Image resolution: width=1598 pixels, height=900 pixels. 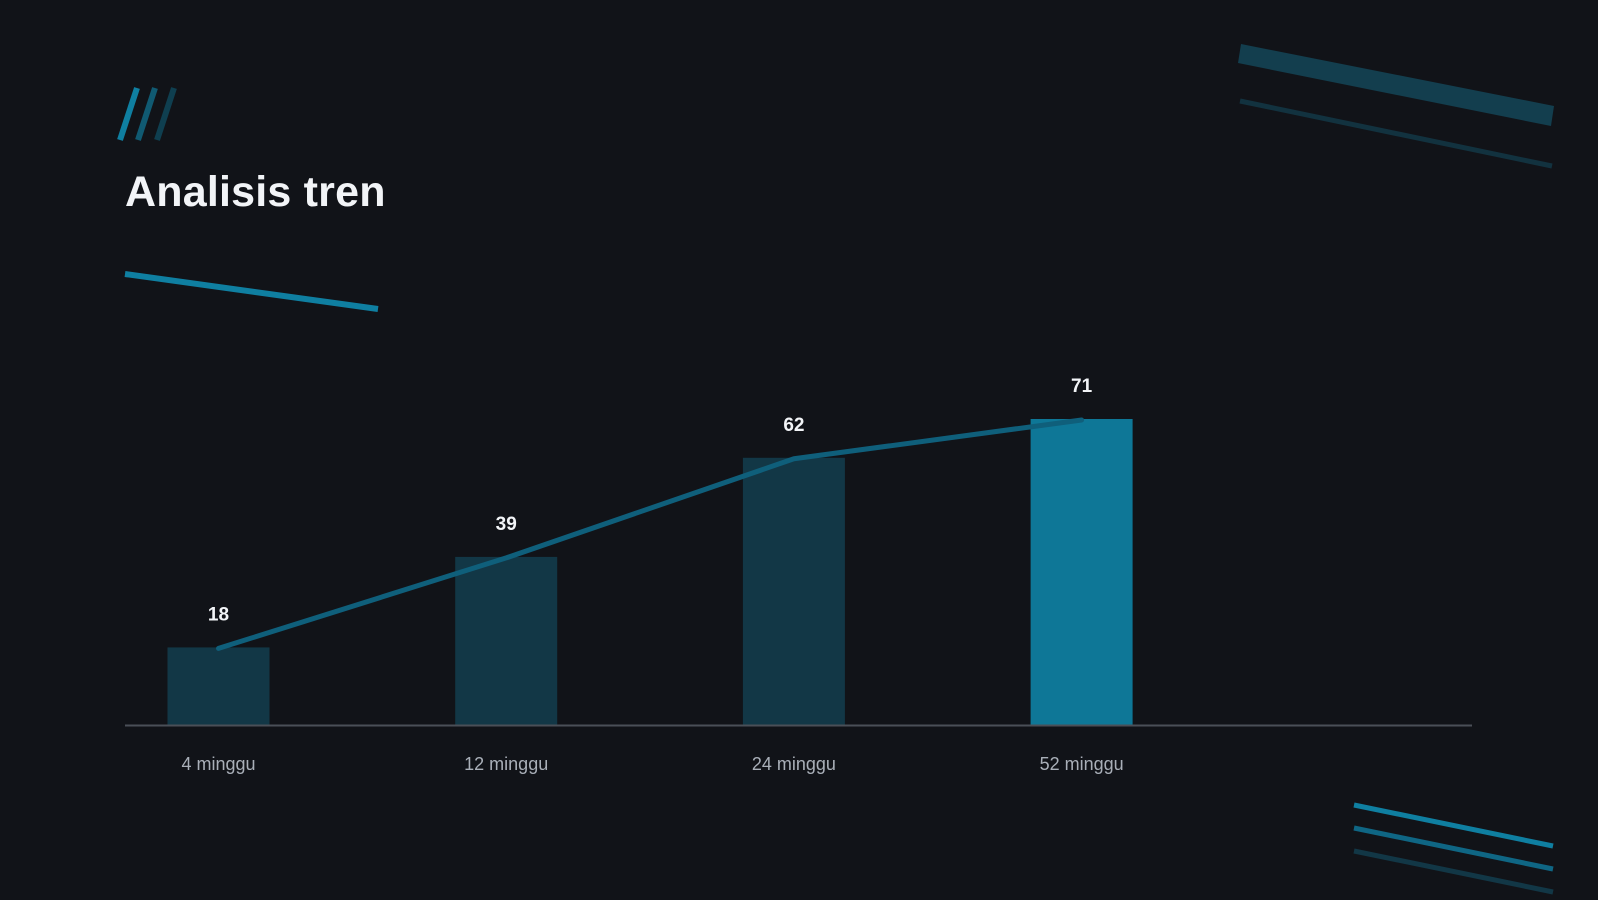 What do you see at coordinates (506, 524) in the screenshot?
I see `value-label: 39` at bounding box center [506, 524].